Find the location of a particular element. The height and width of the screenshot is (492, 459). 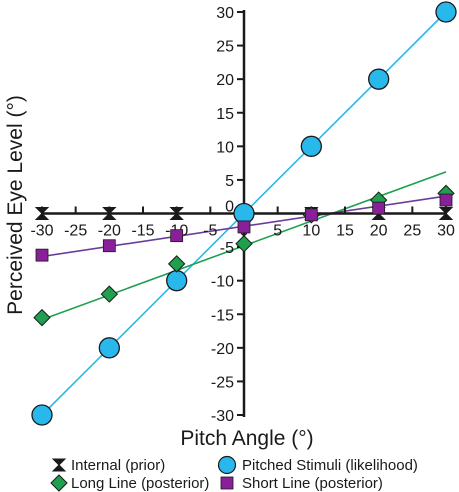

y-ticks: -30 -25 -20 -15 -10 -5 5 10 15 20 25 30 0 is located at coordinates (227, 215).